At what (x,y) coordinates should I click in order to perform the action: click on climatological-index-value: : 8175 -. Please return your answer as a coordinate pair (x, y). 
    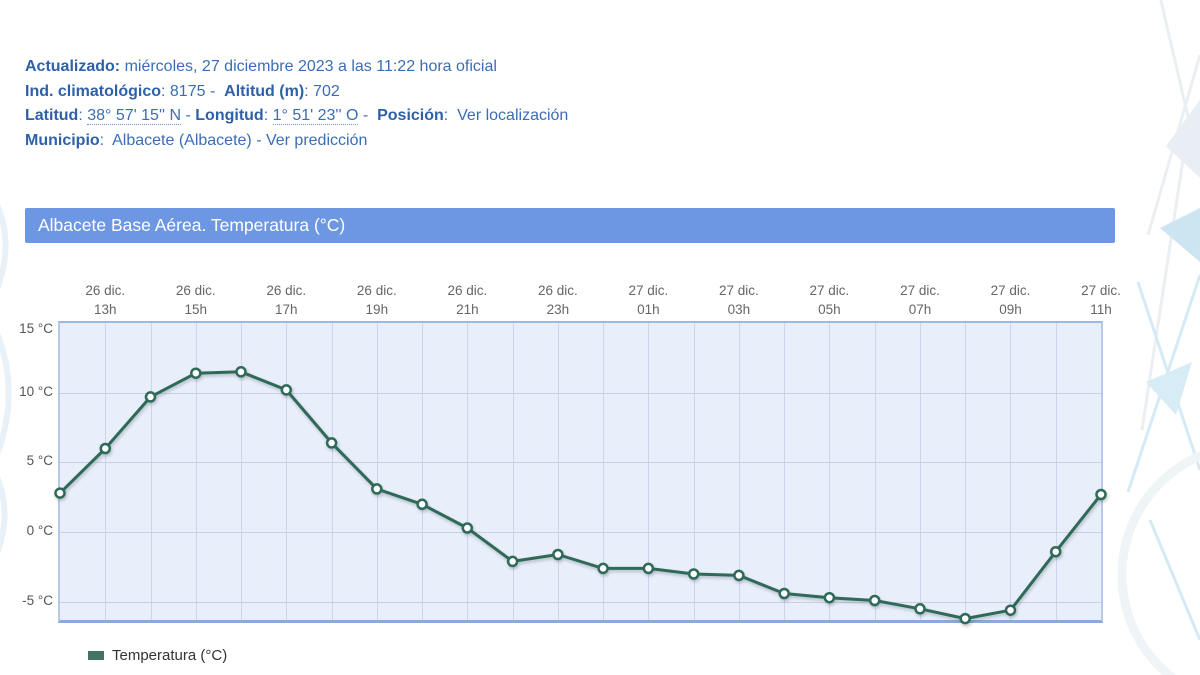
    Looking at the image, I should click on (193, 91).